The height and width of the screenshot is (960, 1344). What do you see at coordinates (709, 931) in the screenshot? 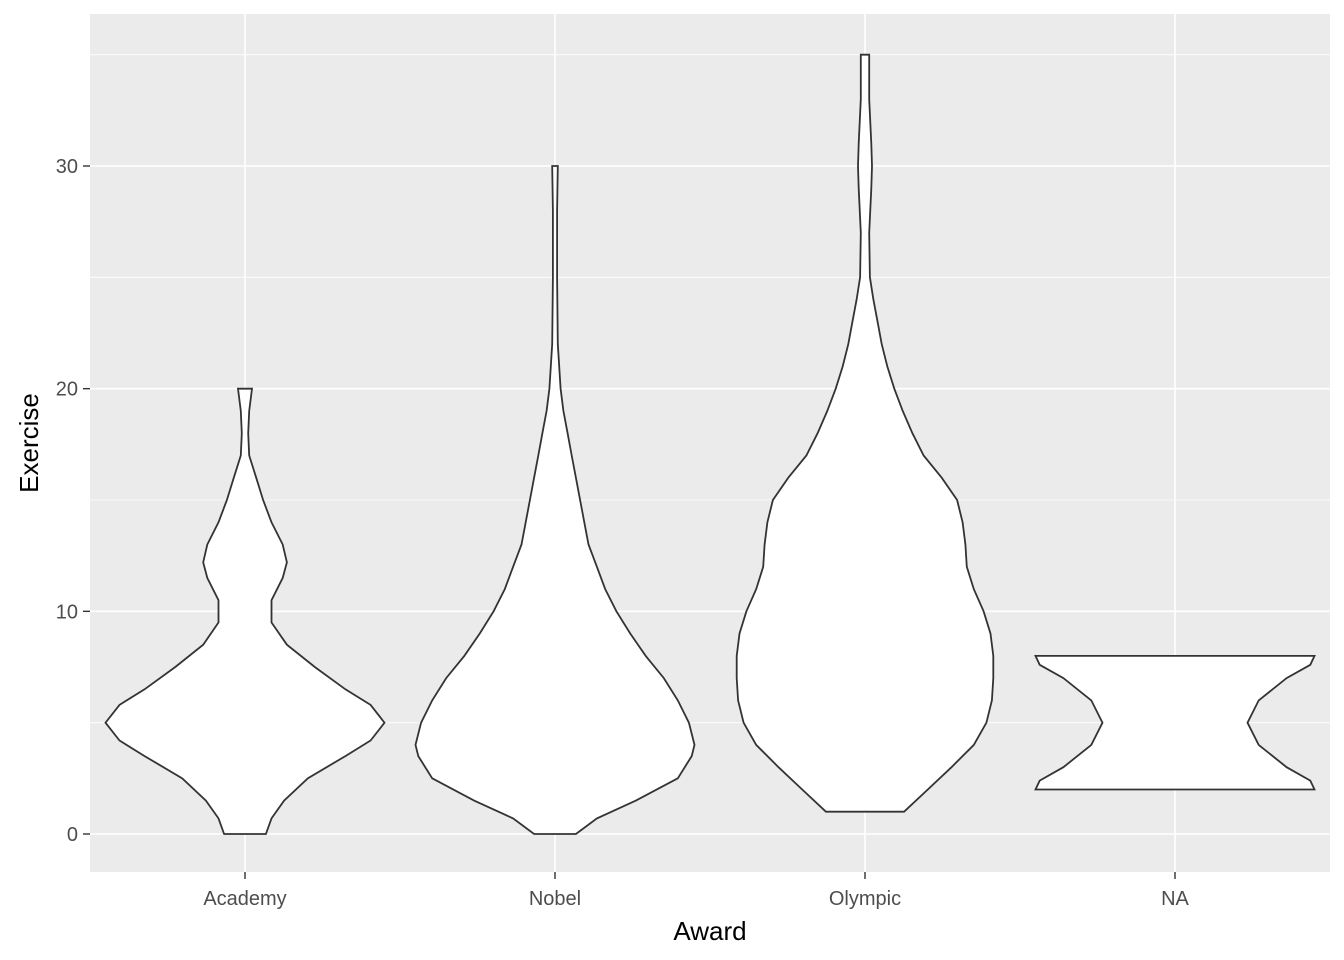
I see `x-axis-title: Award` at bounding box center [709, 931].